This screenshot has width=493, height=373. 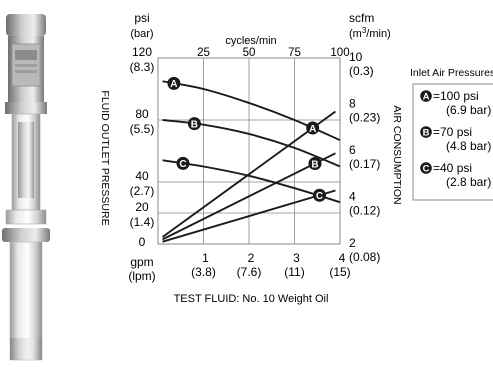 I want to click on top-tick-label: 100, so click(x=339, y=53).